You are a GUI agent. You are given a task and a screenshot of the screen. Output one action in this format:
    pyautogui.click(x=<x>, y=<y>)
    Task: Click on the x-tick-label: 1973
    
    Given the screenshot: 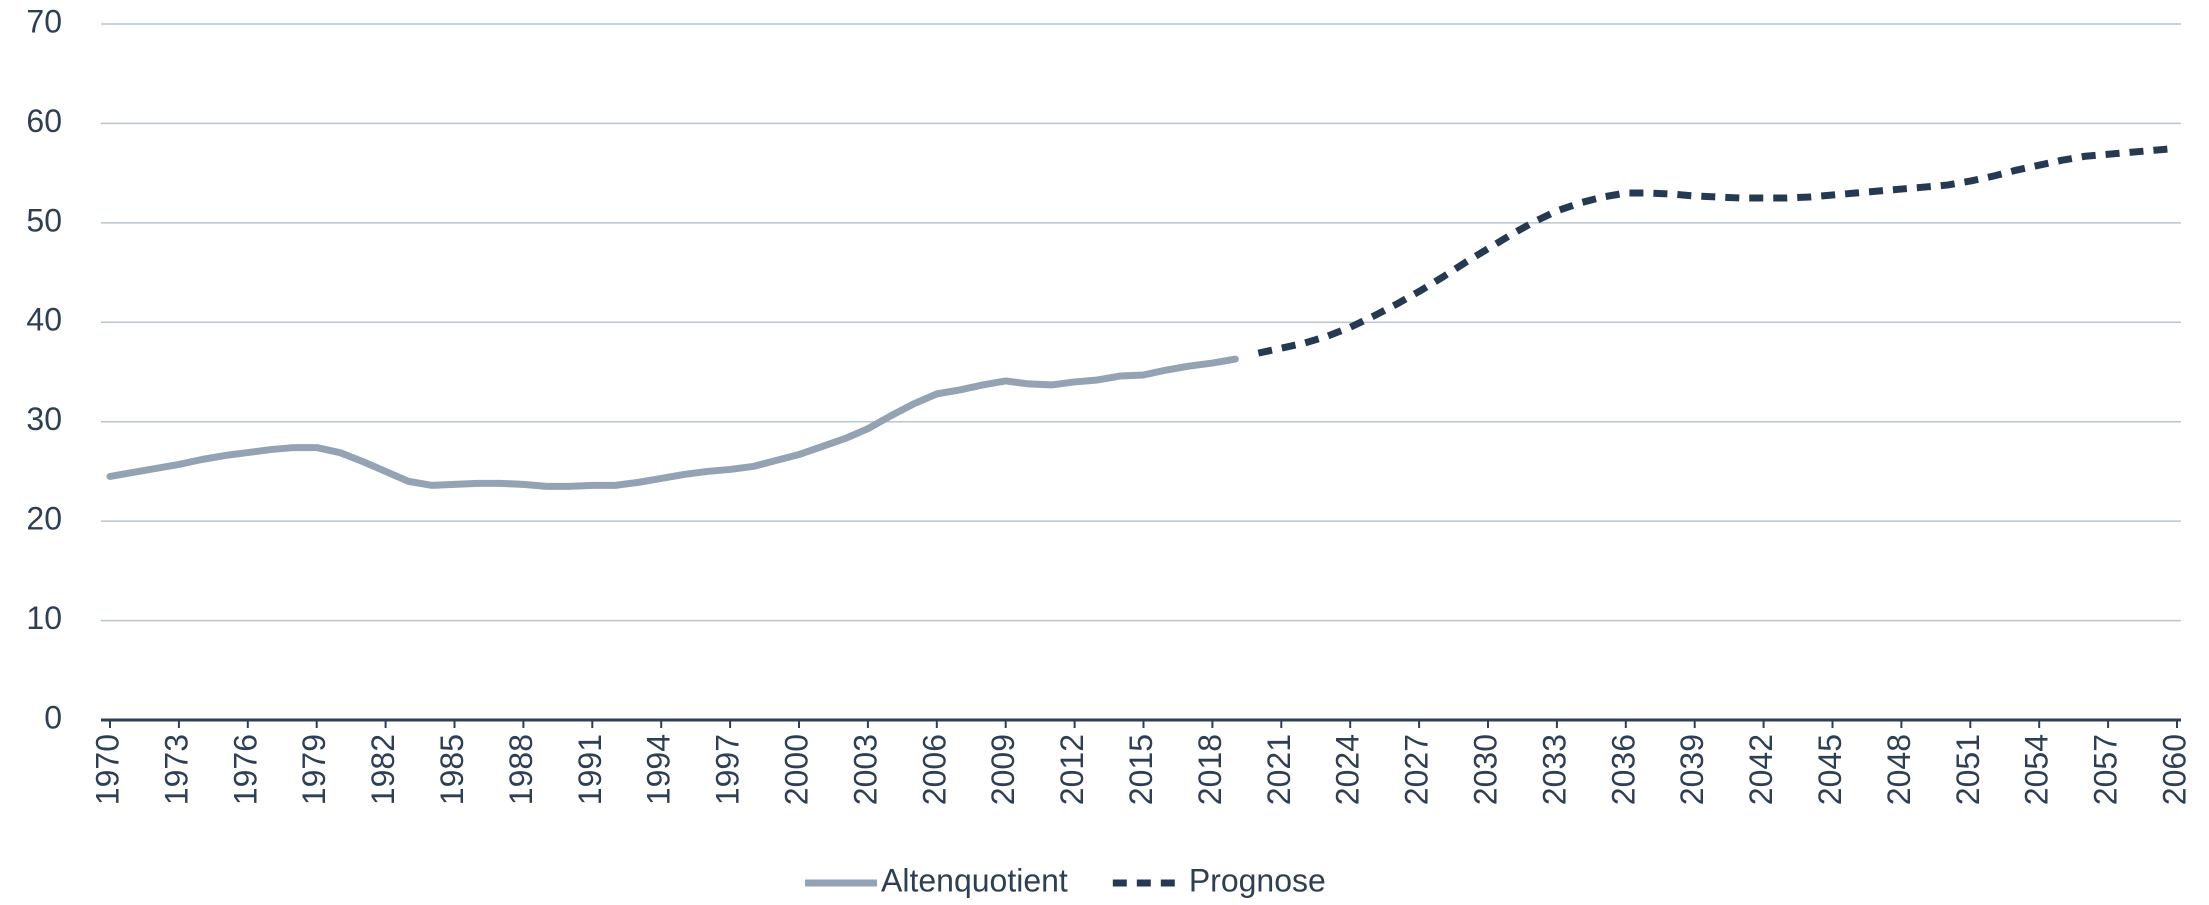 What is the action you would take?
    pyautogui.click(x=176, y=769)
    